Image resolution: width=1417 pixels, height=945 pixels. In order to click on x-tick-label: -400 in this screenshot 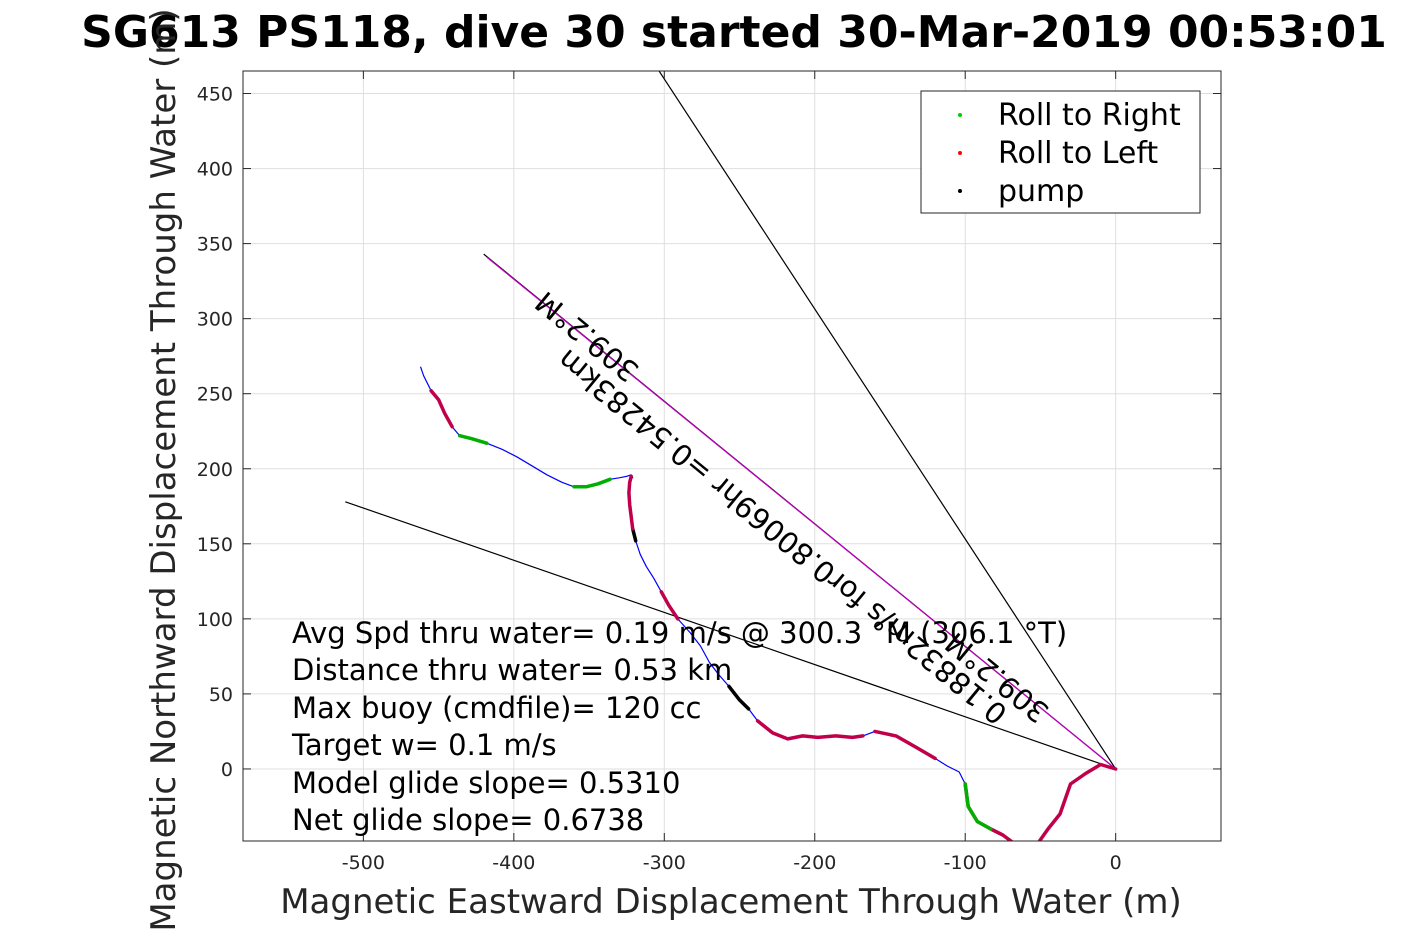, I will do `click(513, 863)`.